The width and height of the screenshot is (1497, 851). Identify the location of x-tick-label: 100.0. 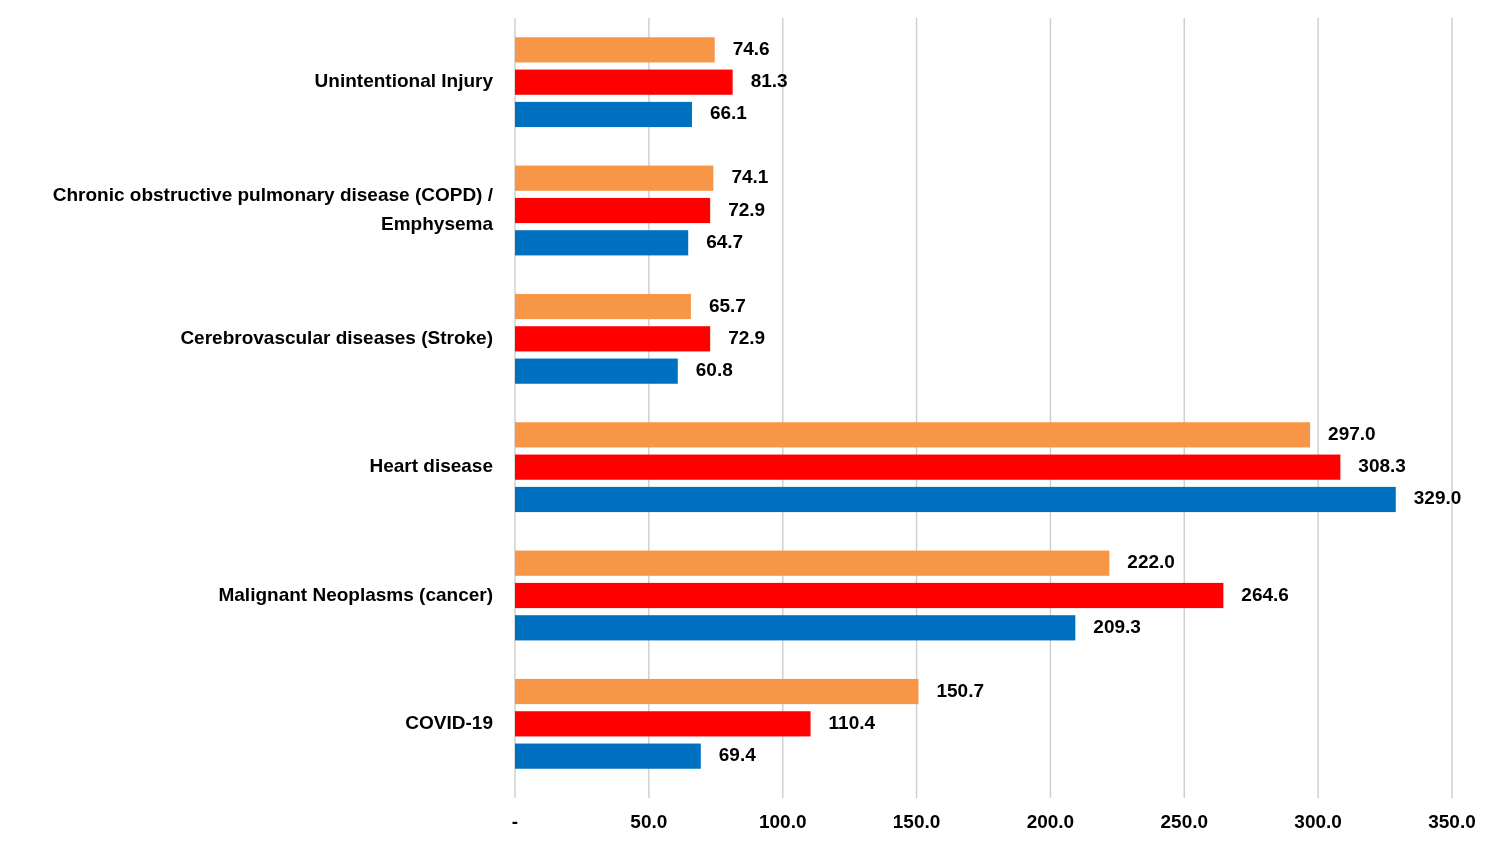
(782, 821).